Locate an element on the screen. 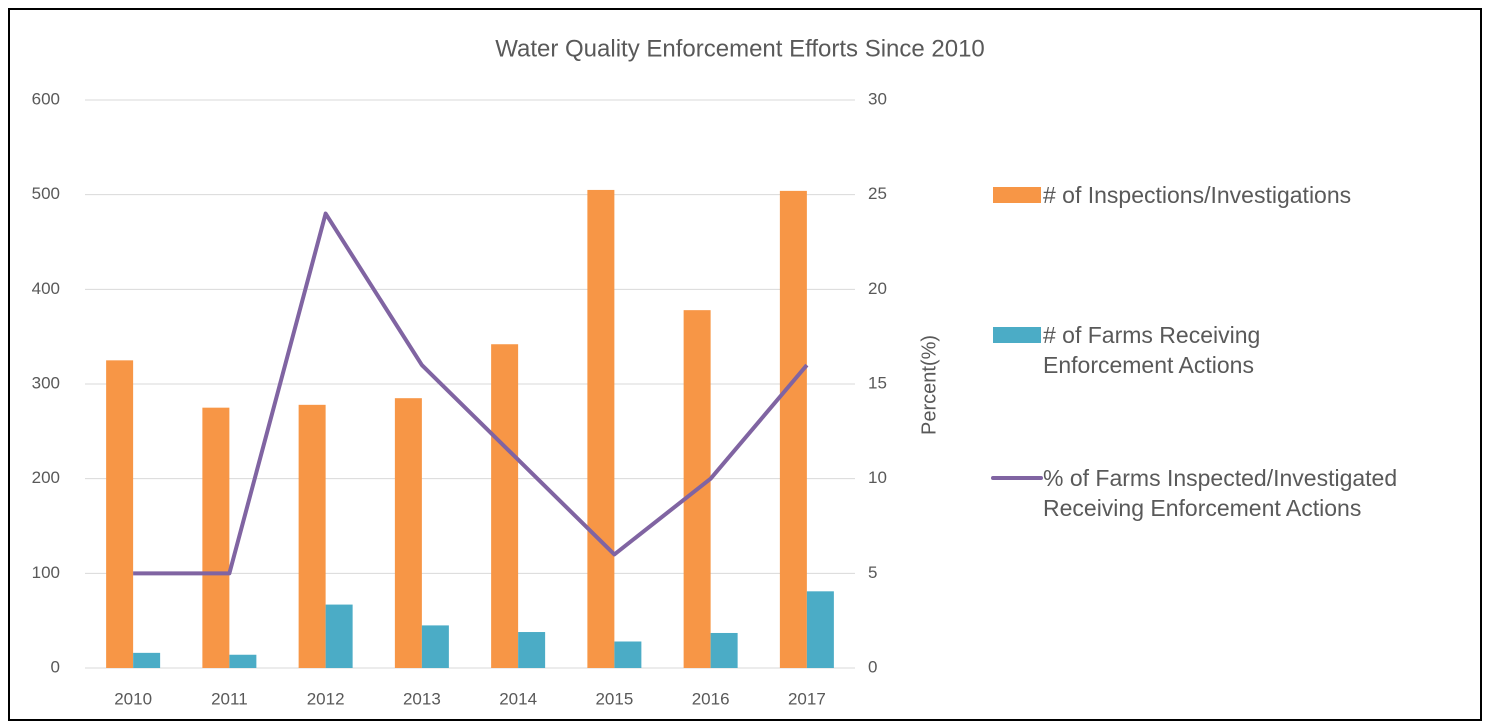 Image resolution: width=1487 pixels, height=725 pixels. x-tick-label: 2016 is located at coordinates (711, 698).